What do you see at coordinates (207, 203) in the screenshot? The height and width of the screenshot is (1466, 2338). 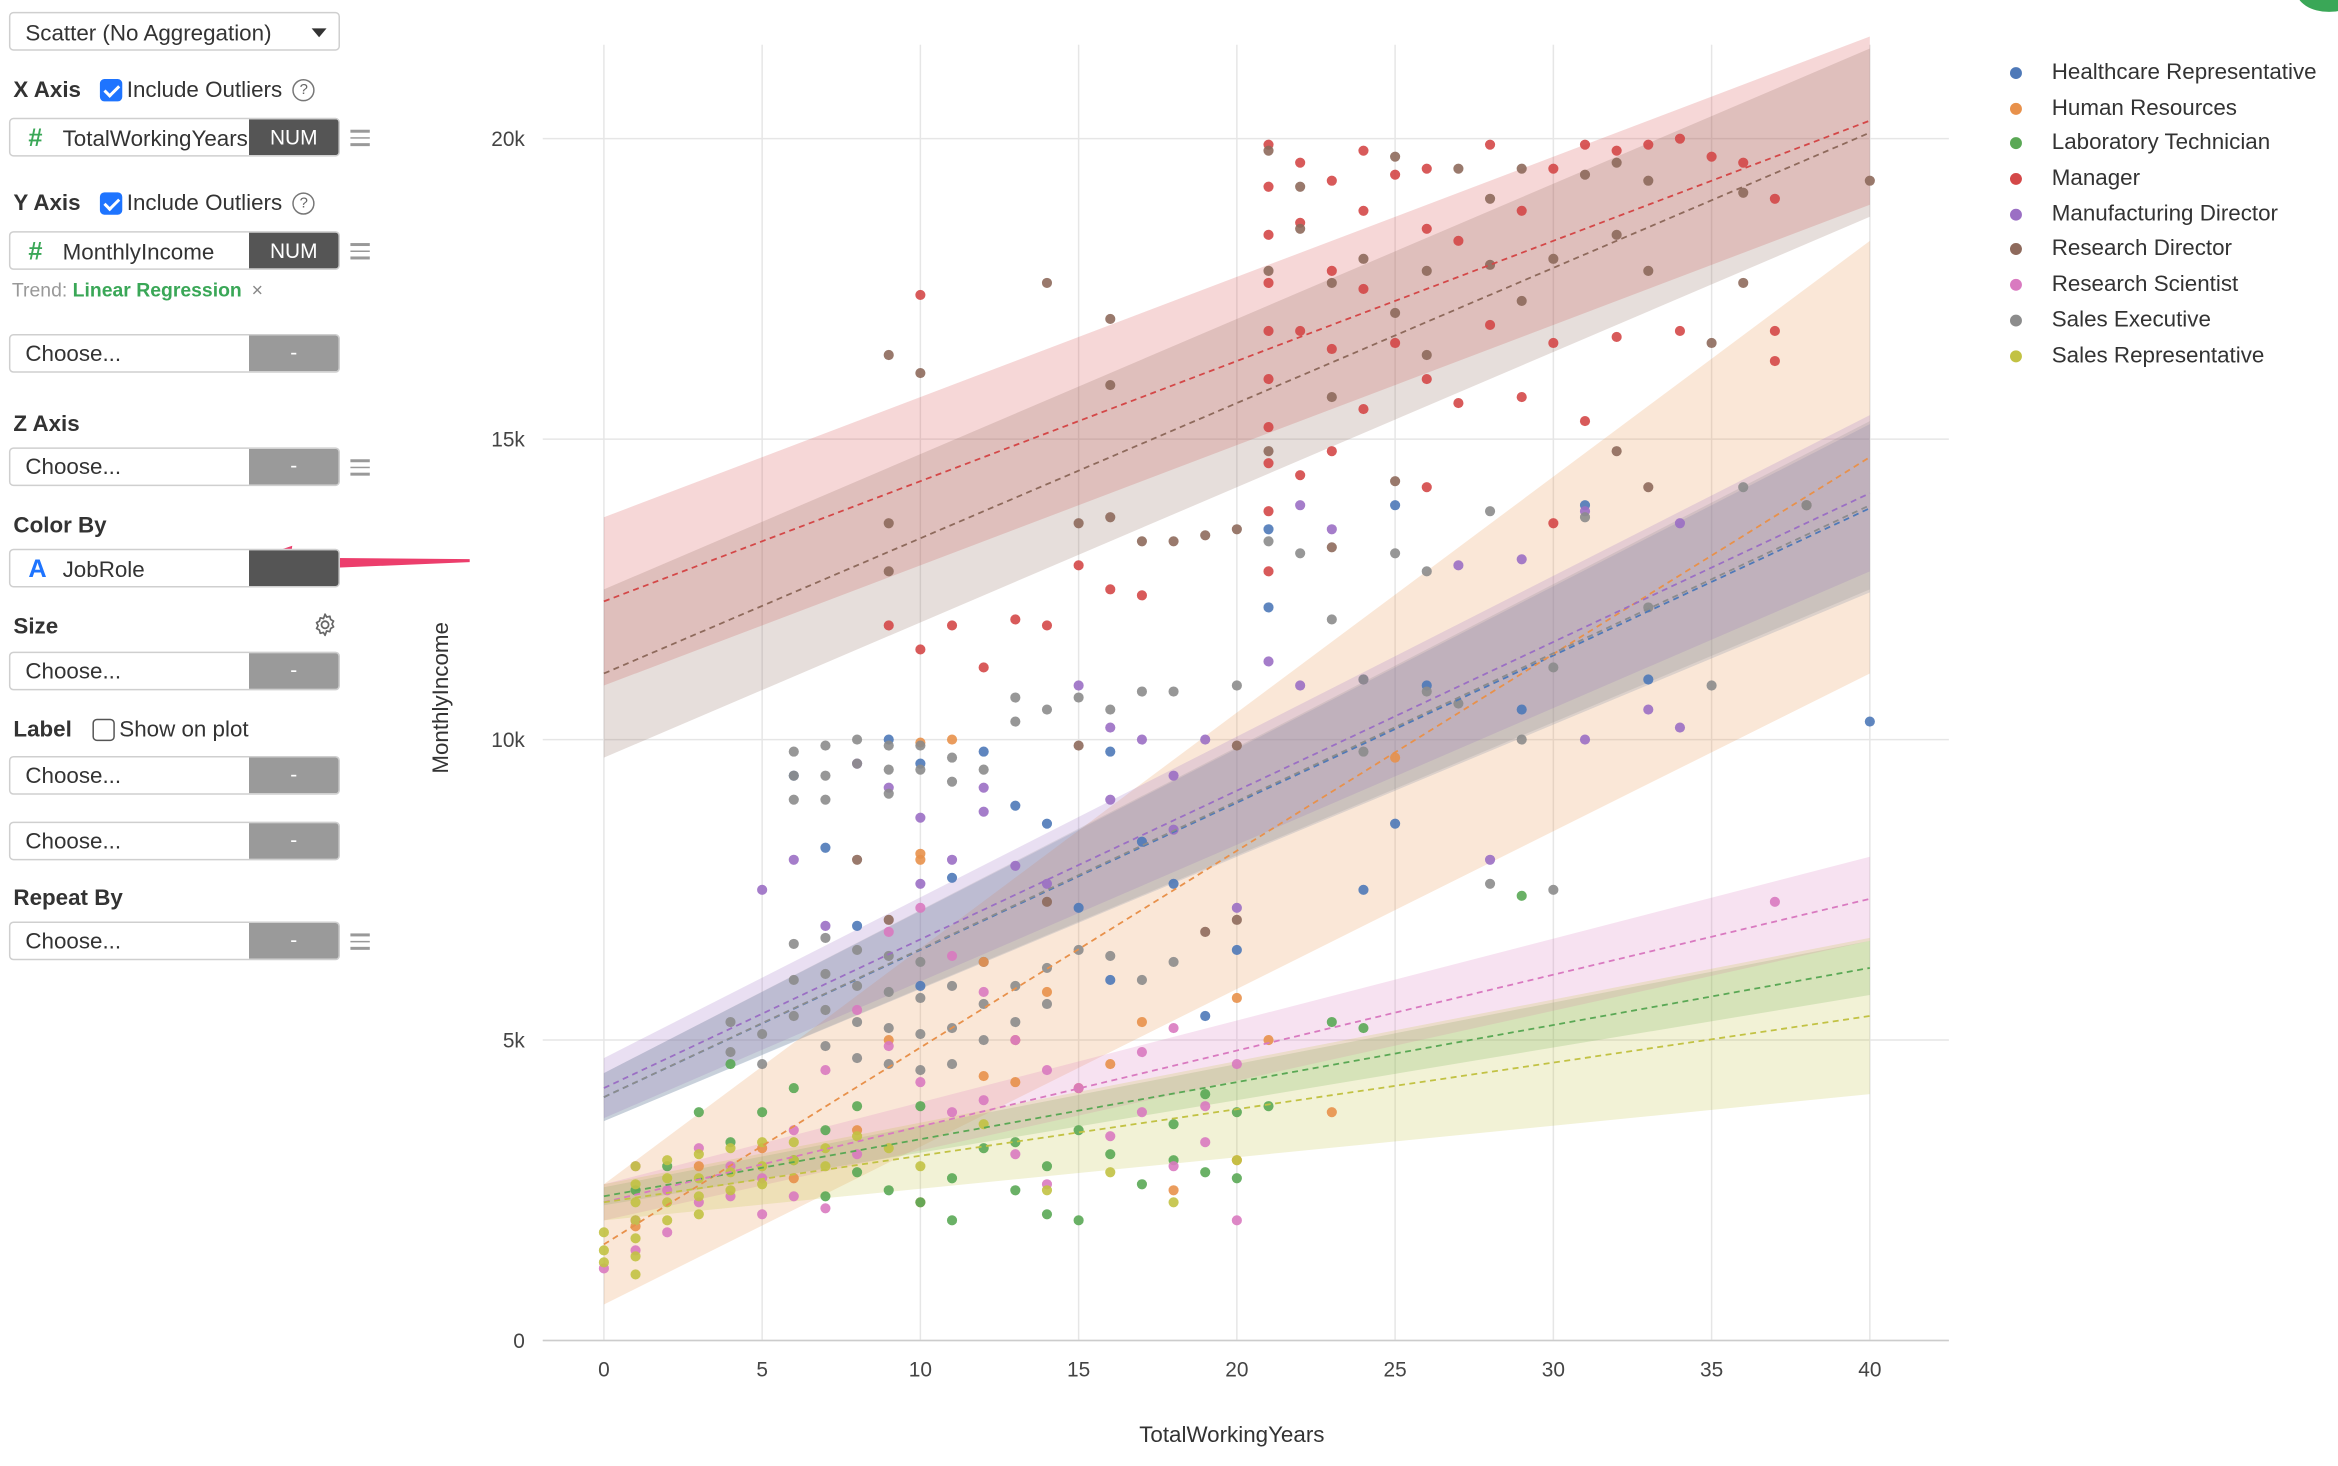 I see `y-include-outliers: Include Outliers ?` at bounding box center [207, 203].